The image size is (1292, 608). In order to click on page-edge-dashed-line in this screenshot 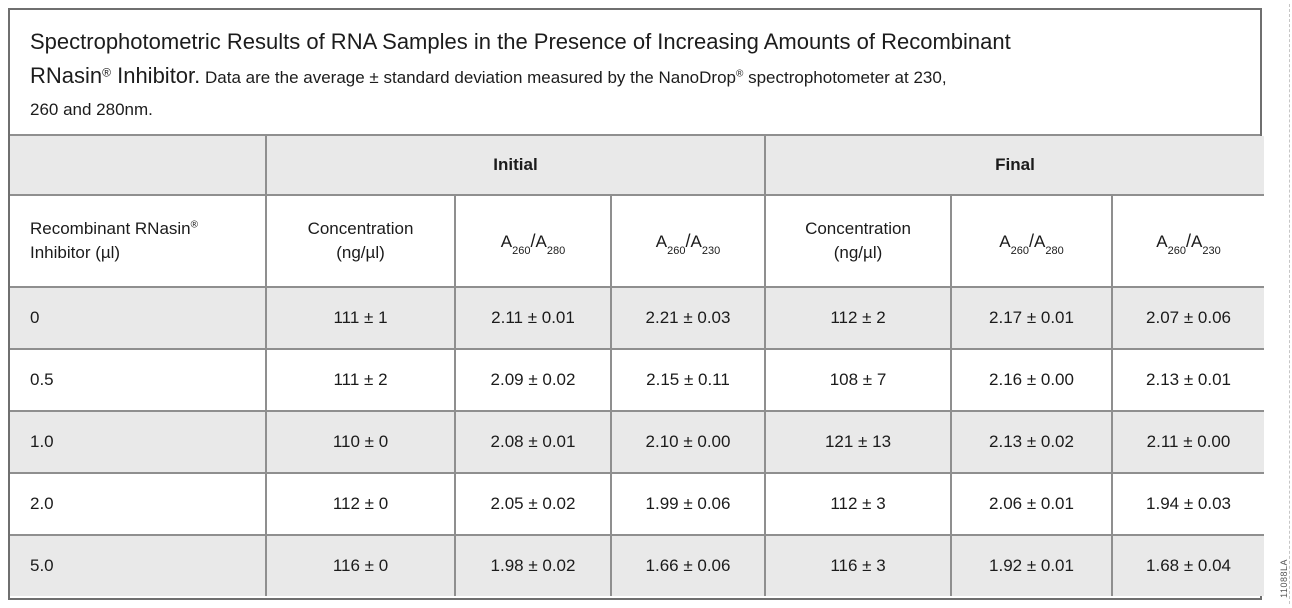, I will do `click(1289, 304)`.